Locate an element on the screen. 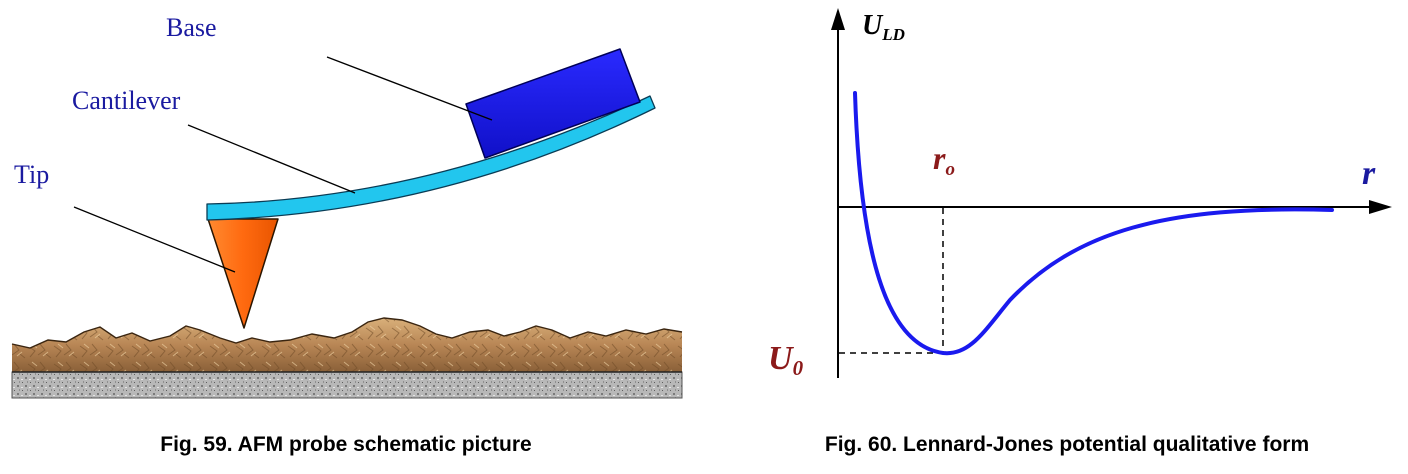 The width and height of the screenshot is (1408, 474). u0-label-sub: 0 is located at coordinates (798, 368).